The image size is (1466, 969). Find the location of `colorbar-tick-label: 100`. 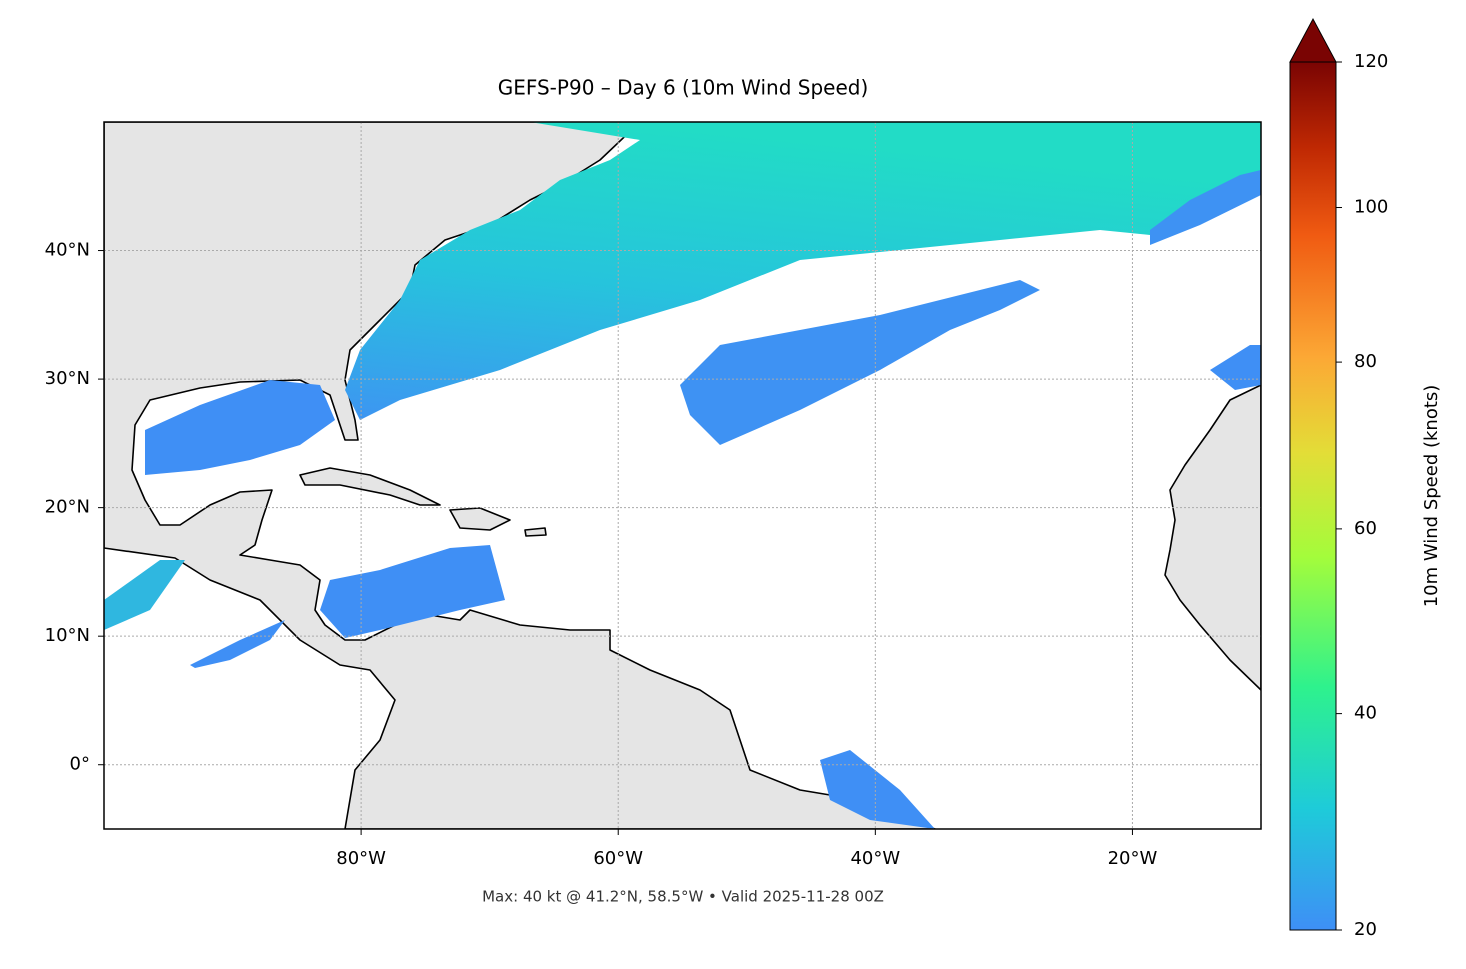

colorbar-tick-label: 100 is located at coordinates (1371, 207).